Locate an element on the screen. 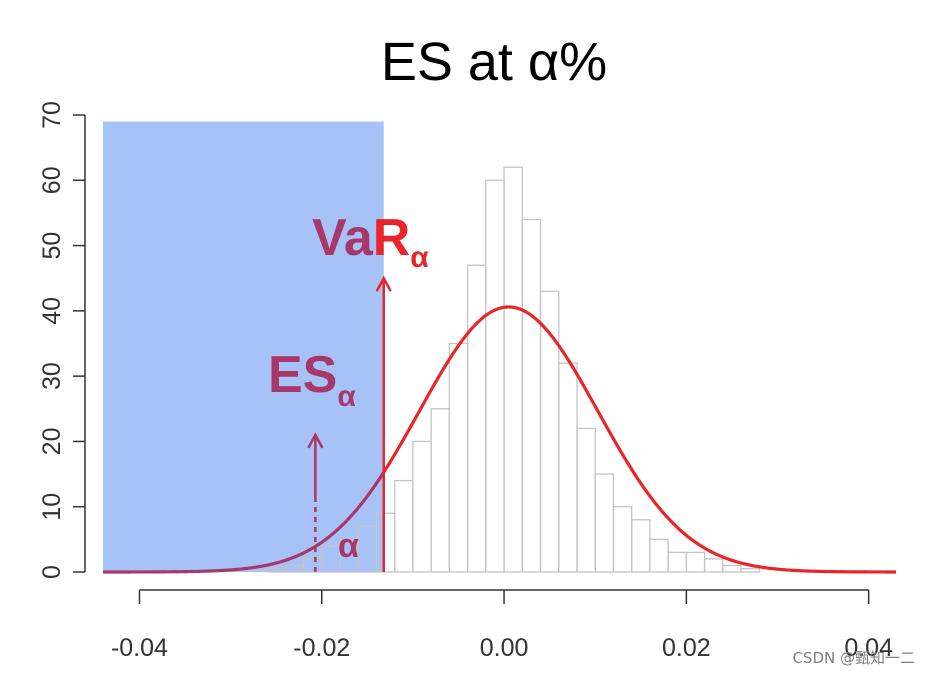 This screenshot has height=676, width=929. es-label-main: ES is located at coordinates (302, 375).